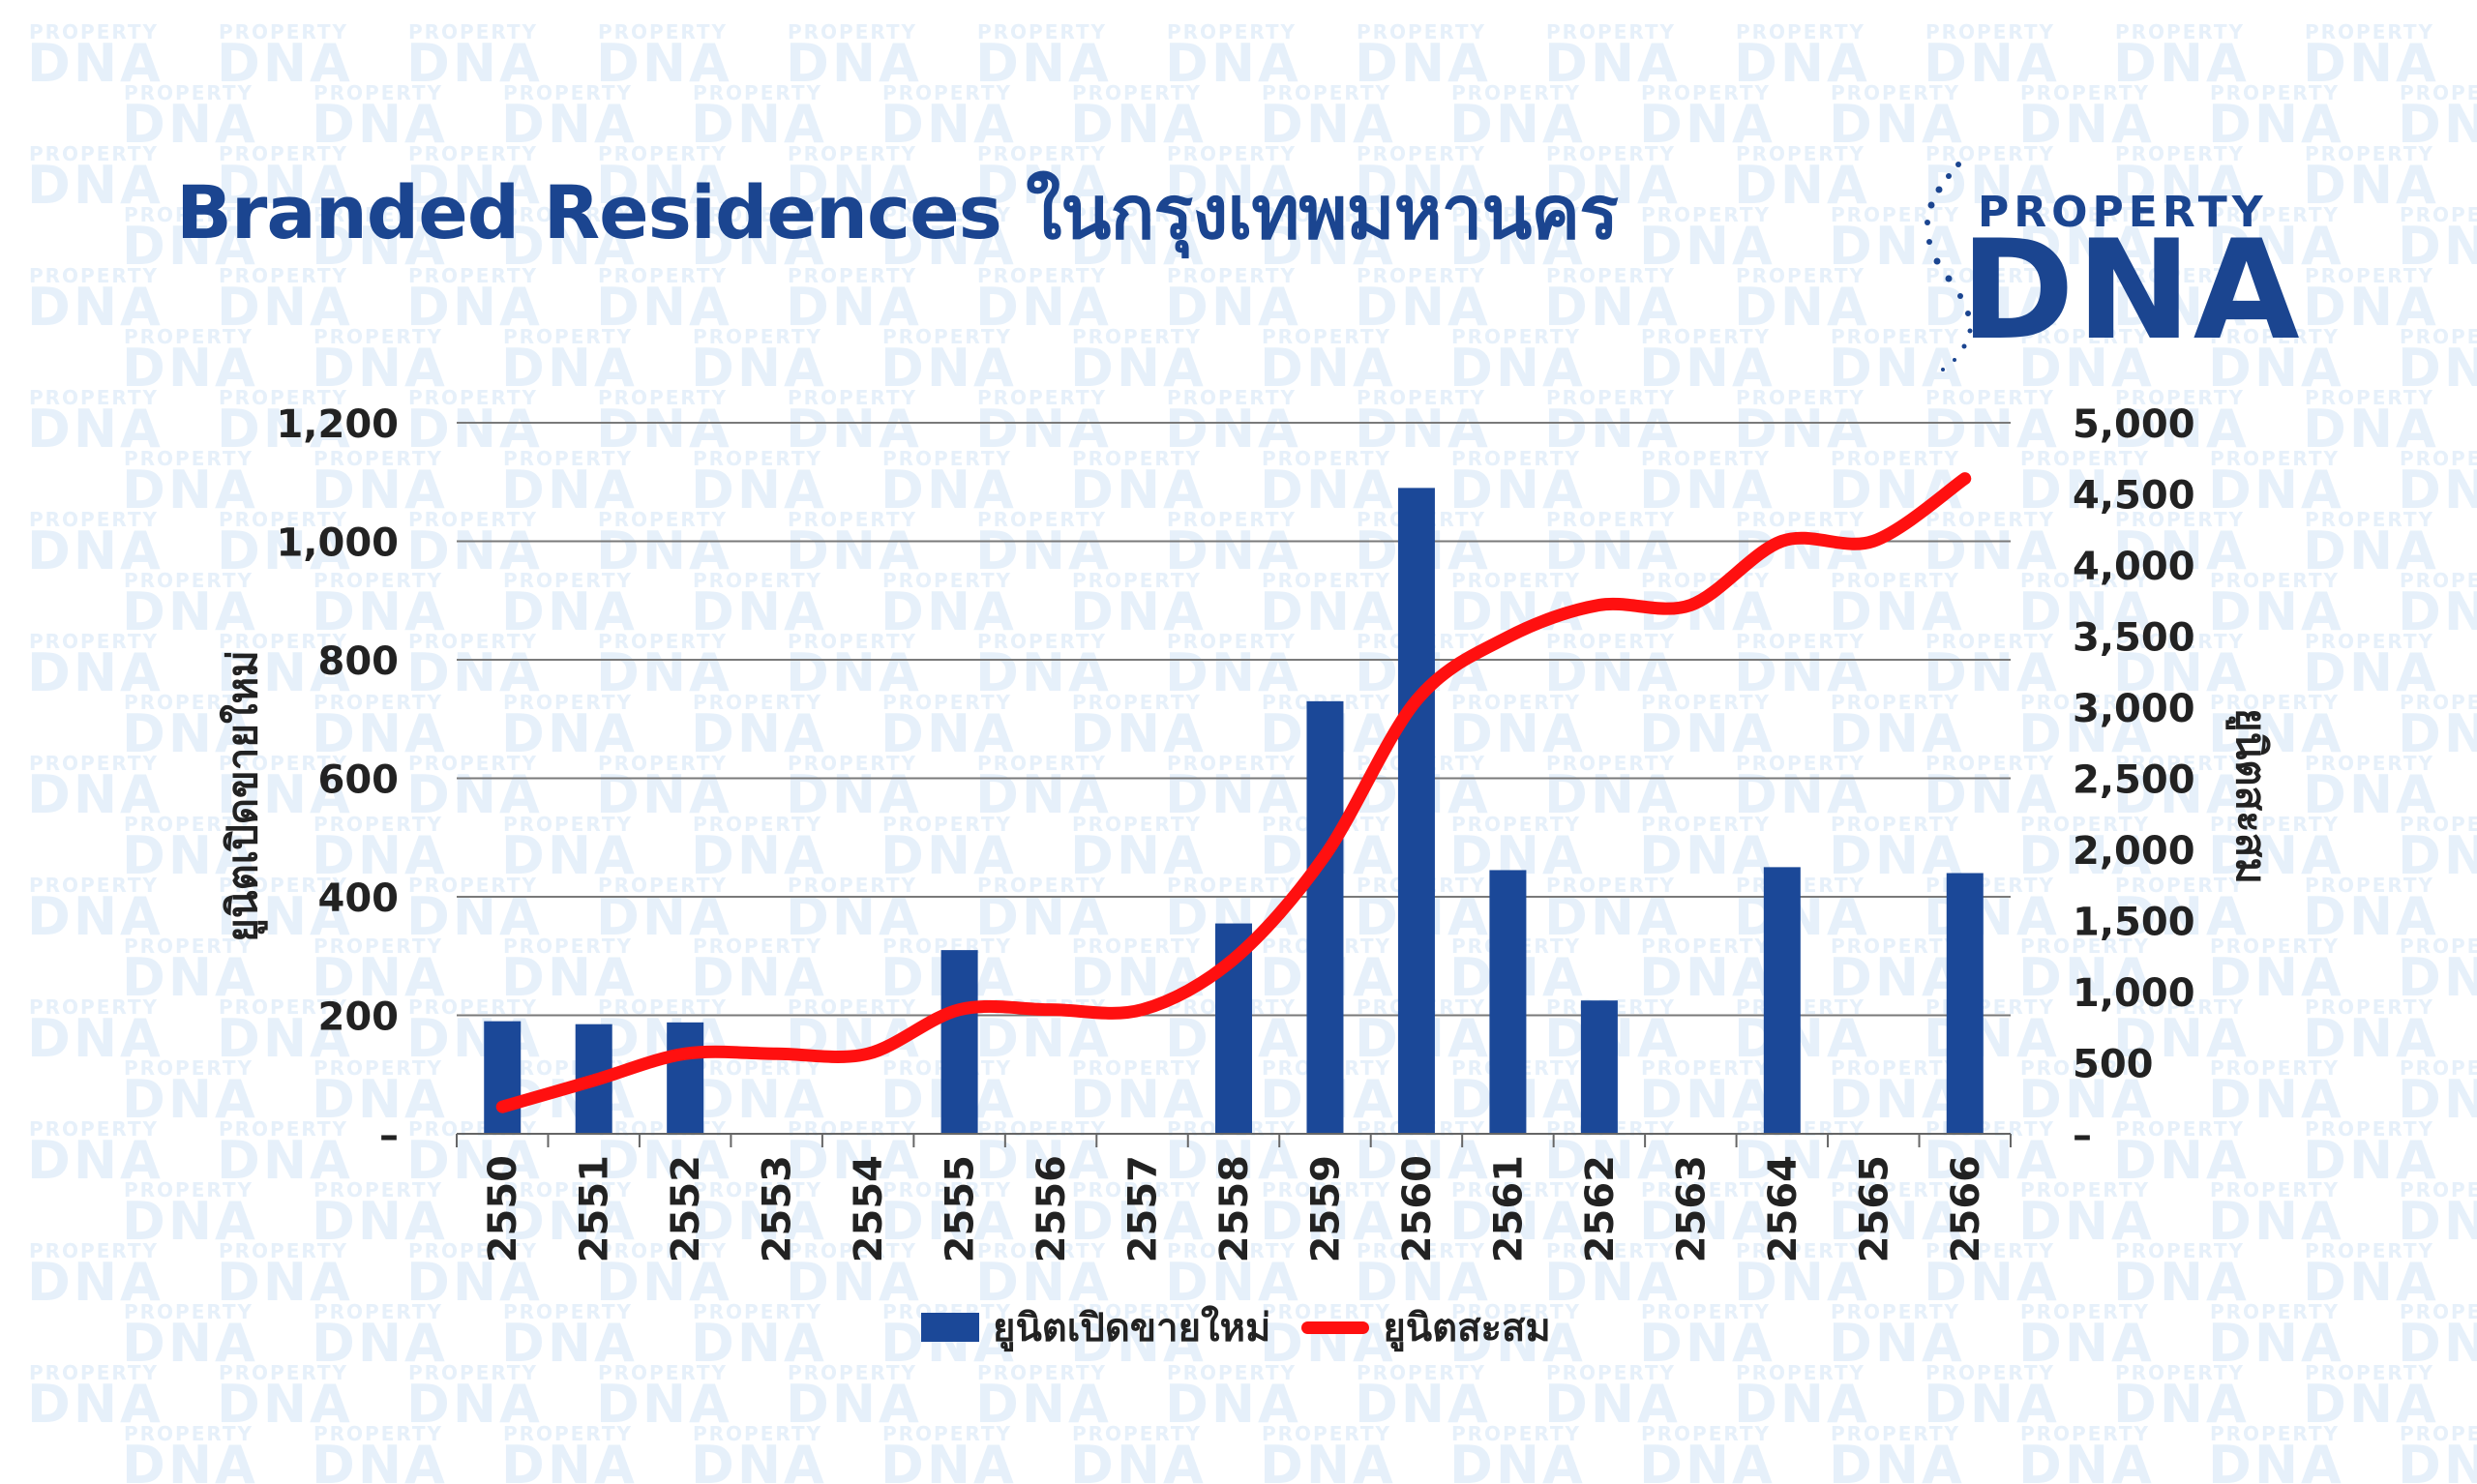  I want to click on y2-tick-label: 500, so click(2113, 1065).